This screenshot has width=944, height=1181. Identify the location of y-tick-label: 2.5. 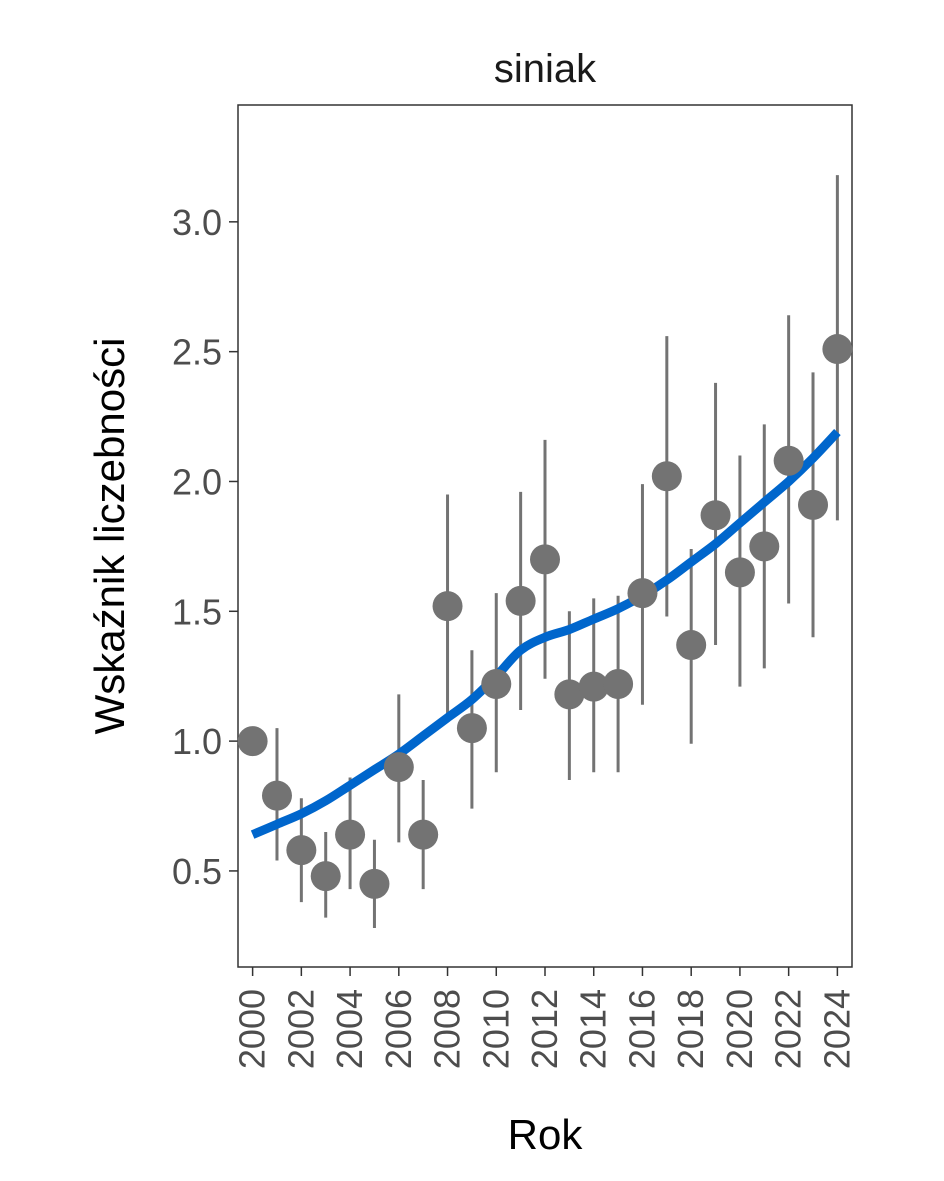
(197, 352).